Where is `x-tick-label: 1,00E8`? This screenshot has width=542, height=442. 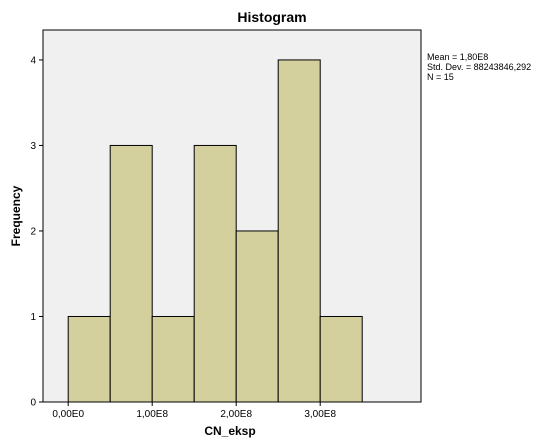
x-tick-label: 1,00E8 is located at coordinates (152, 414).